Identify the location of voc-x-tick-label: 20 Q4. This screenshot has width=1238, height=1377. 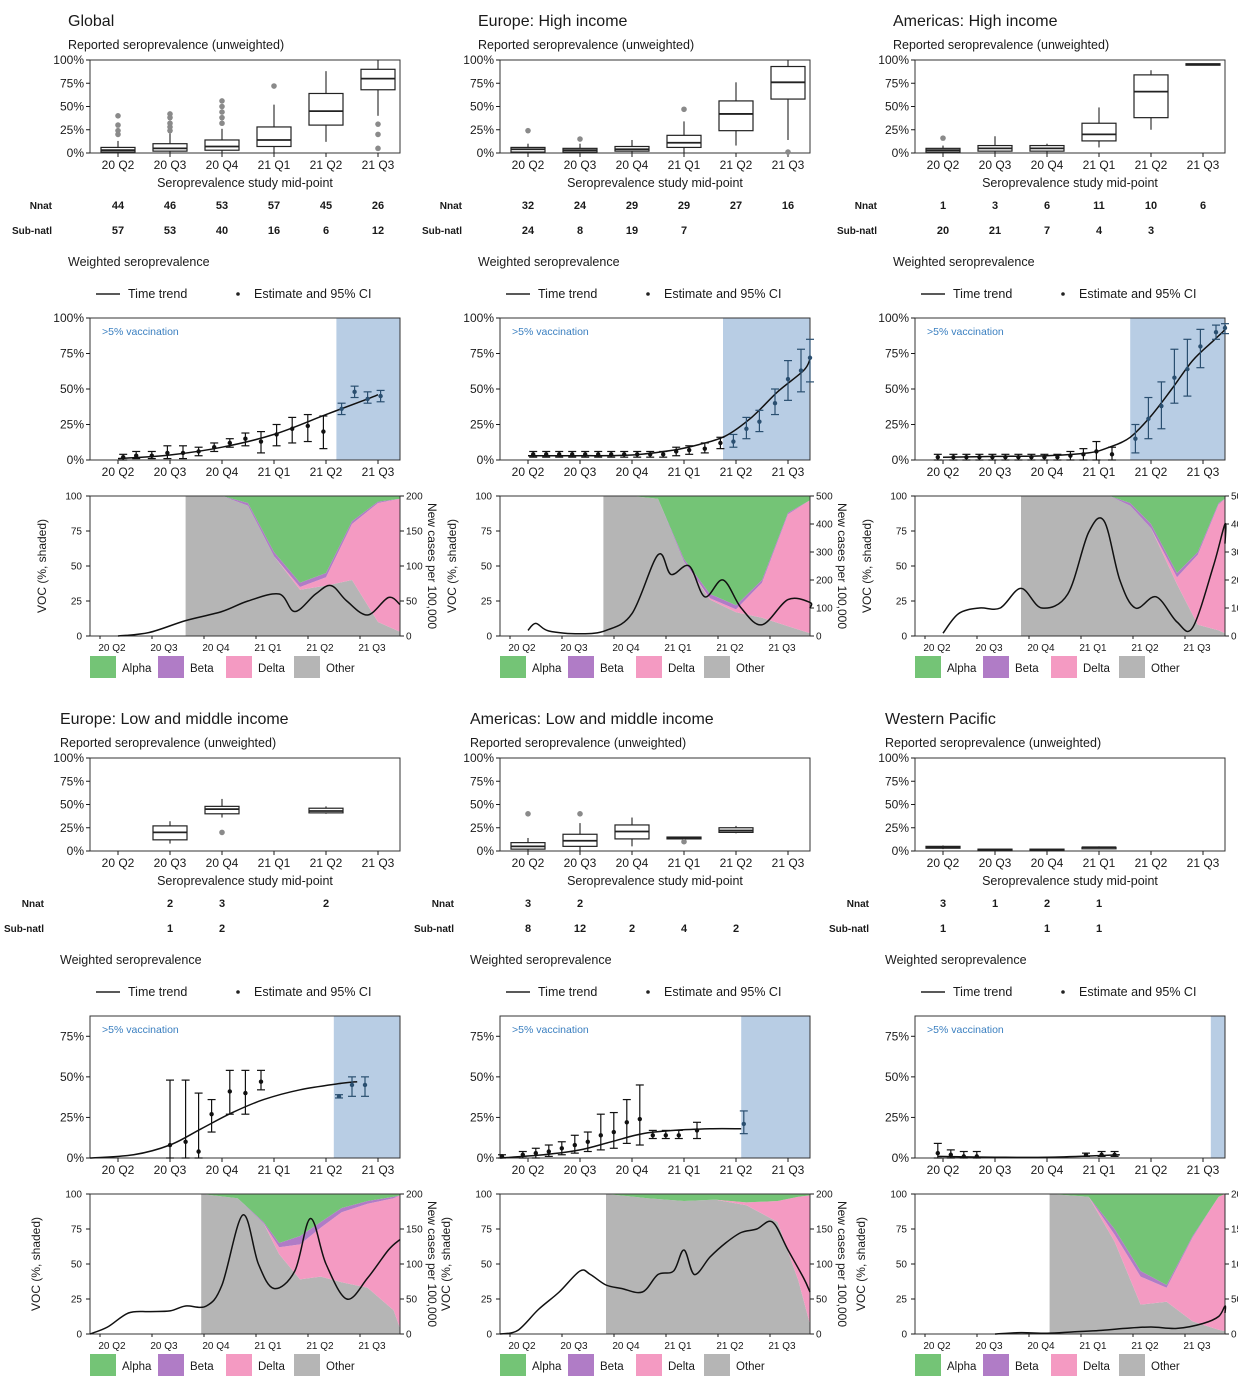
(626, 648).